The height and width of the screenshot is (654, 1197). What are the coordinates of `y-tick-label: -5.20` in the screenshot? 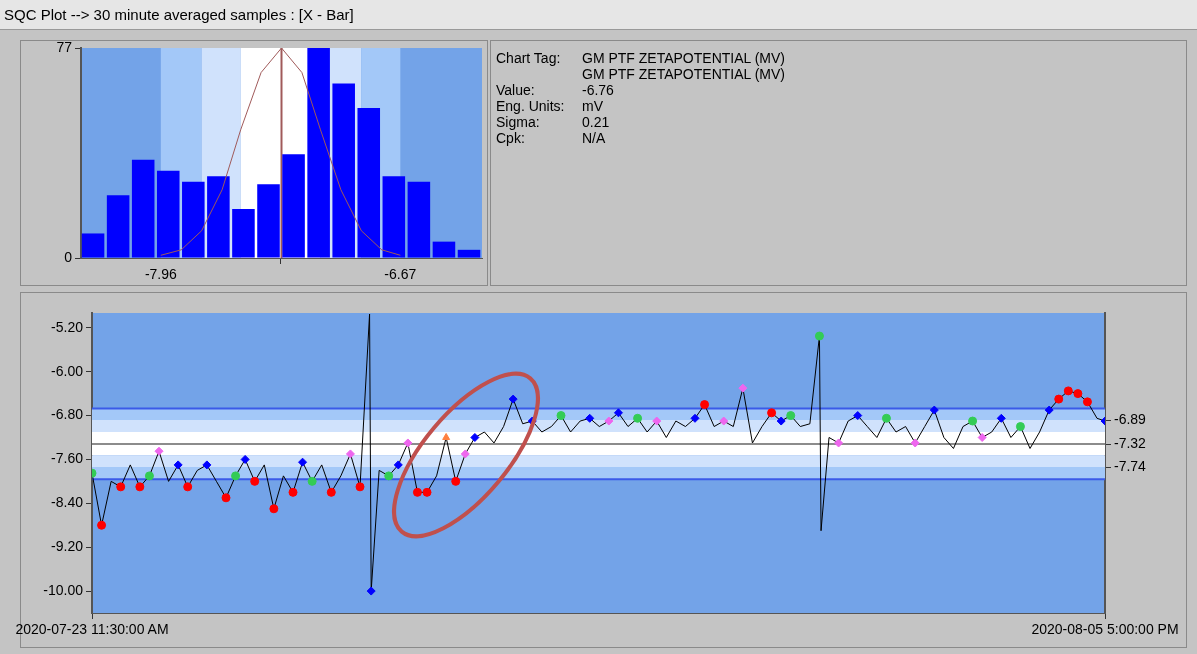 It's located at (67, 326).